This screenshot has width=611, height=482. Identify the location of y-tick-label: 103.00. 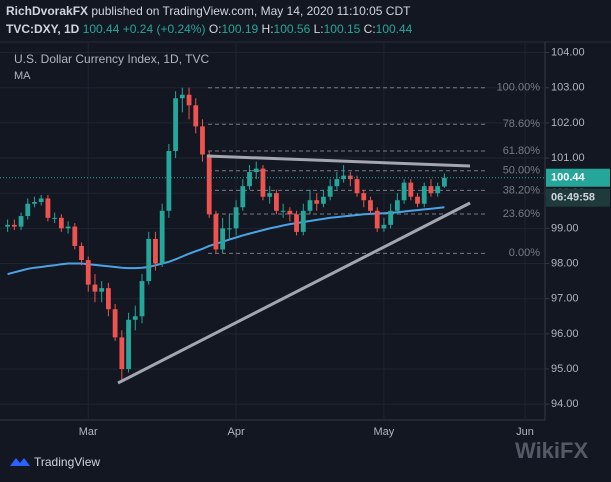
(568, 88).